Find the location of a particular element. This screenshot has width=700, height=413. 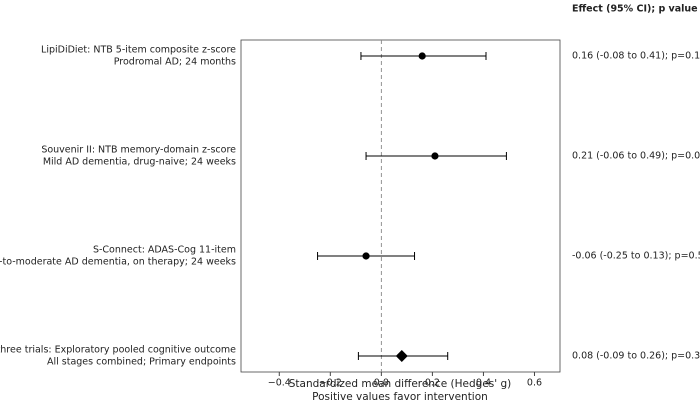

x-tick-label: −0.2 is located at coordinates (330, 383).